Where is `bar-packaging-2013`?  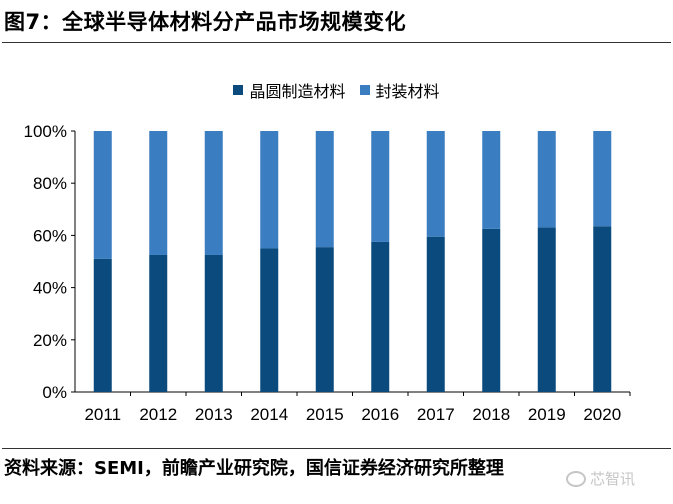 bar-packaging-2013 is located at coordinates (213, 193).